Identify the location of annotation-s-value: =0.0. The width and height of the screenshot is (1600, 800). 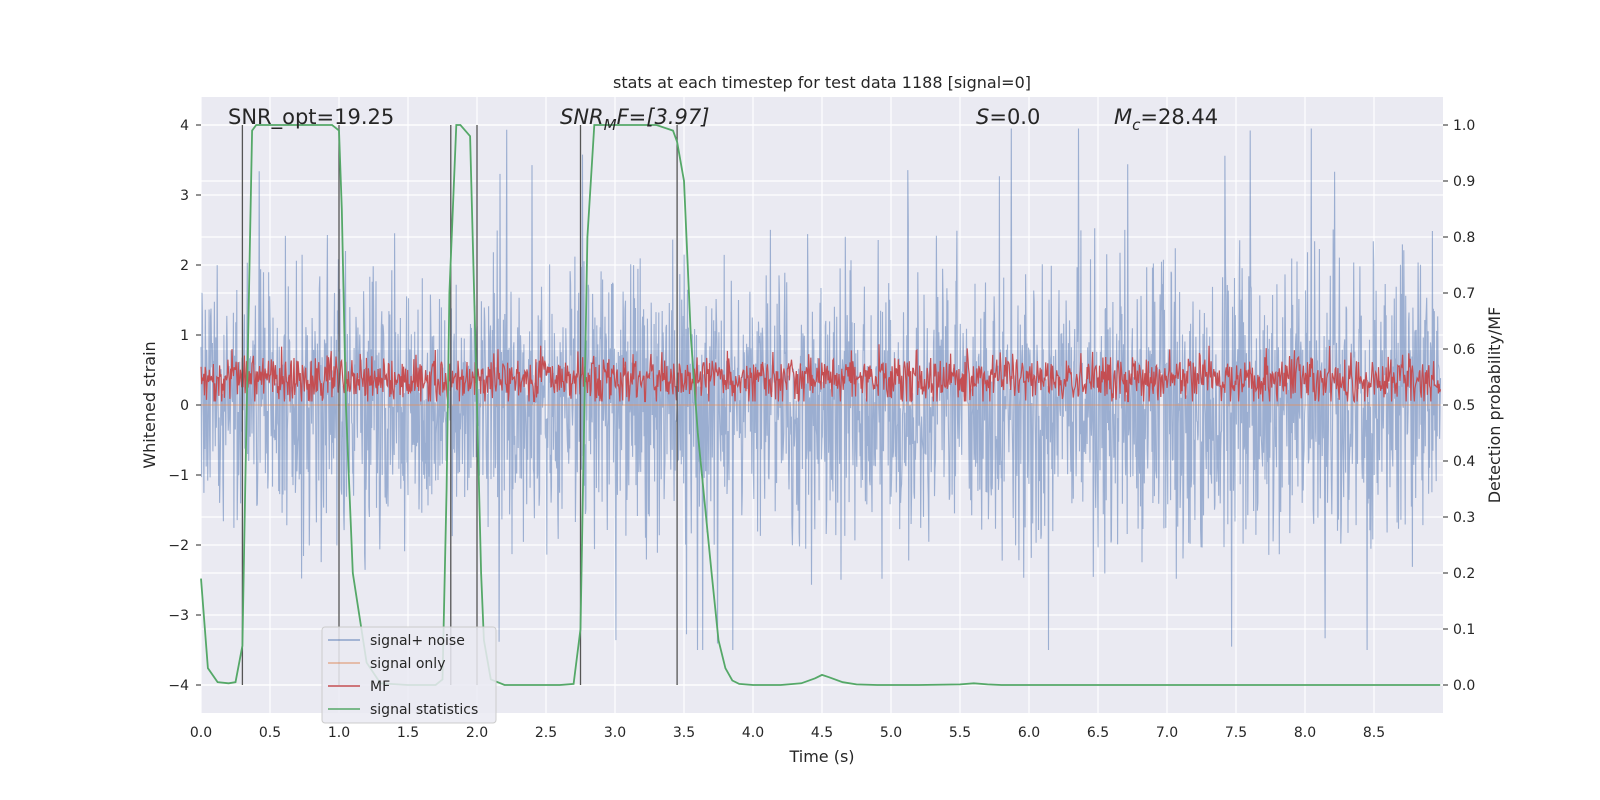
(1014, 117).